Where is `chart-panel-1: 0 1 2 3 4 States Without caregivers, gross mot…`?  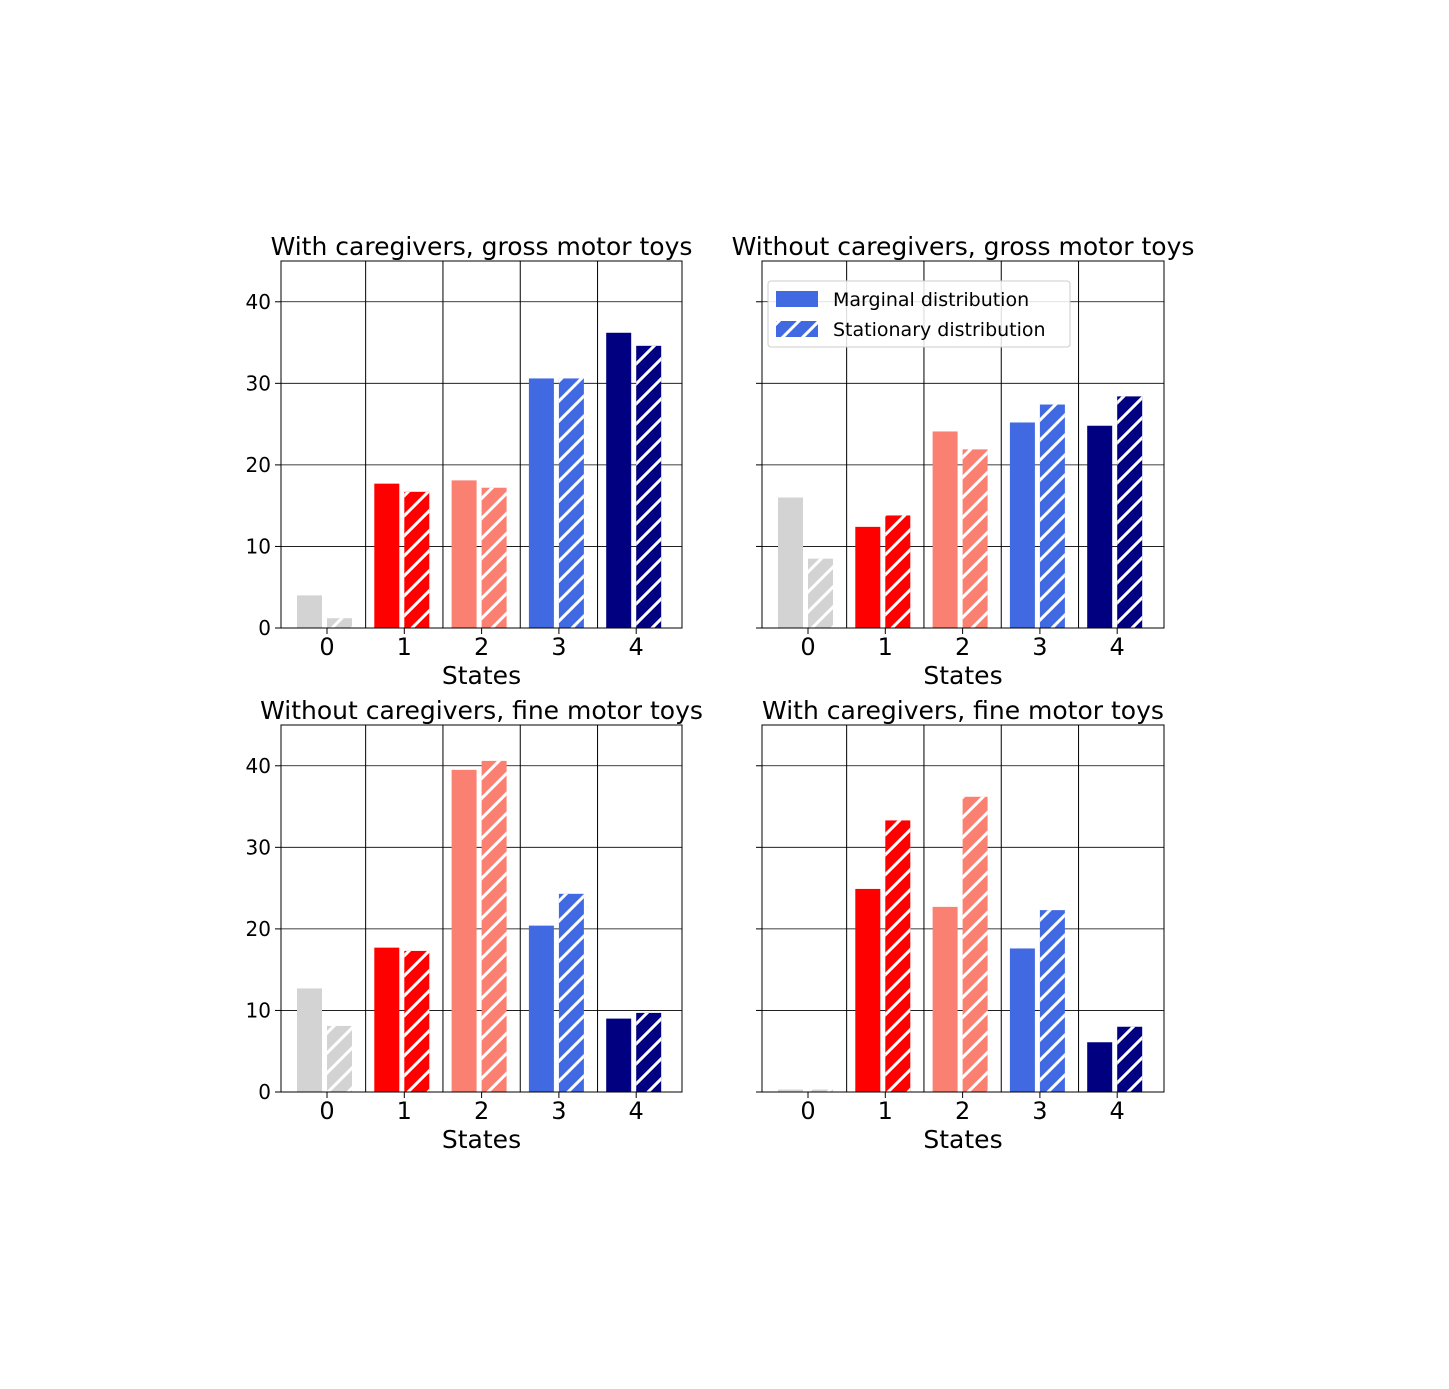 chart-panel-1: 0 1 2 3 4 States Without caregivers, gross mot… is located at coordinates (963, 461).